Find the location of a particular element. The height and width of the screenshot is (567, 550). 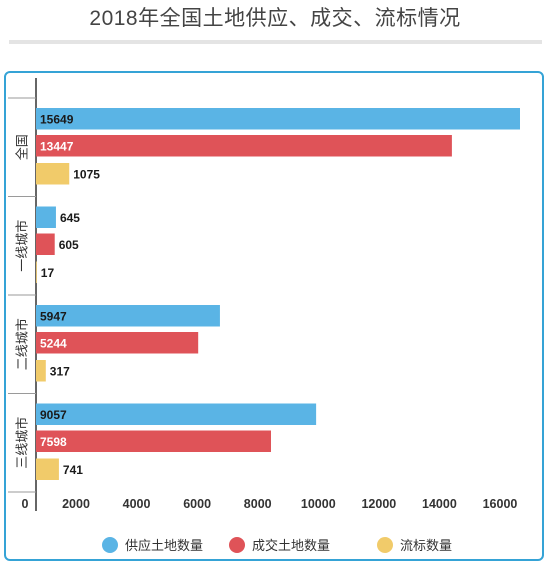

data-label-2-0: 1075 is located at coordinates (86, 174).